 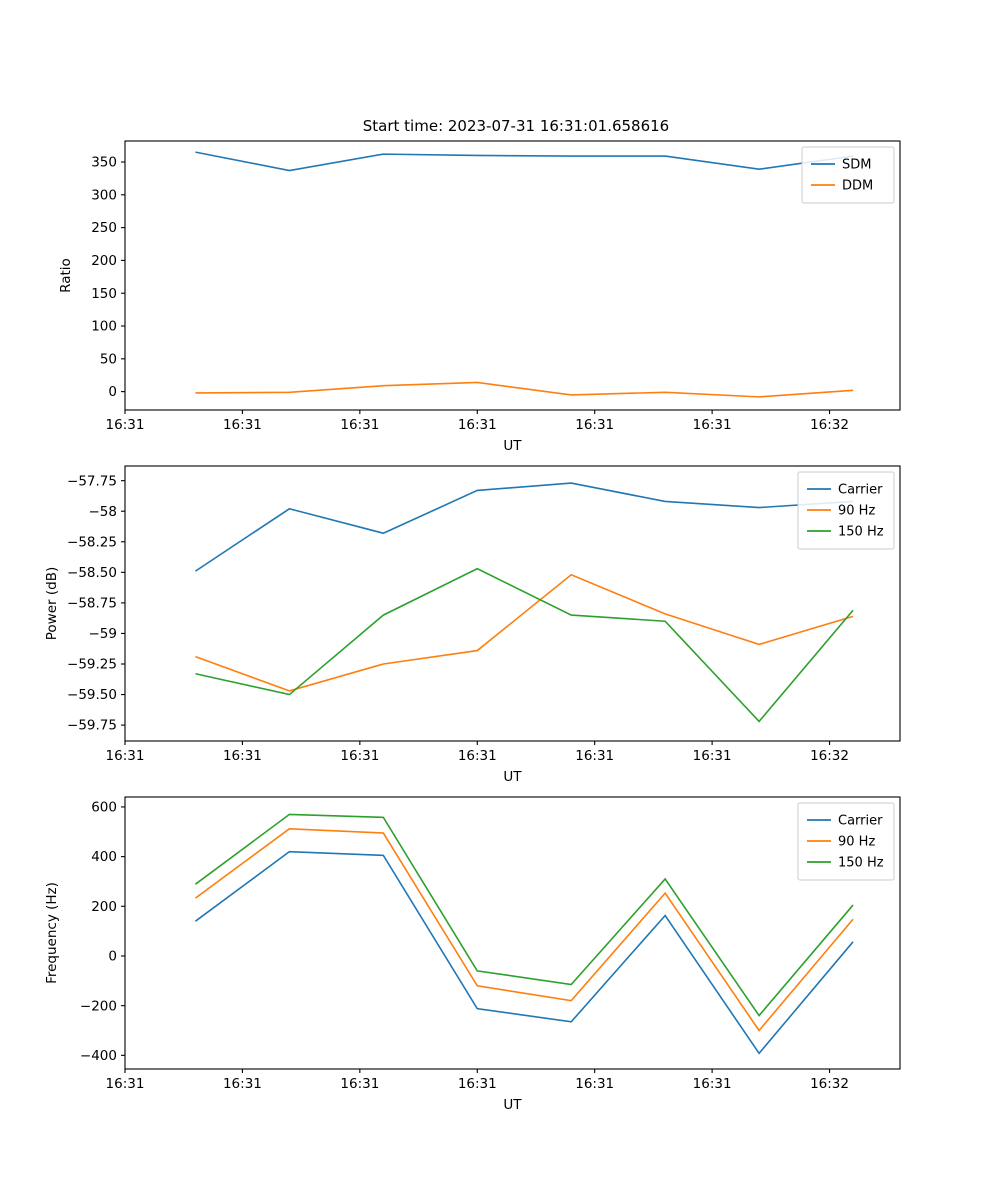 I want to click on figure-title: Start time: 2023-07-31 16:31:01.658616, so click(x=516, y=126).